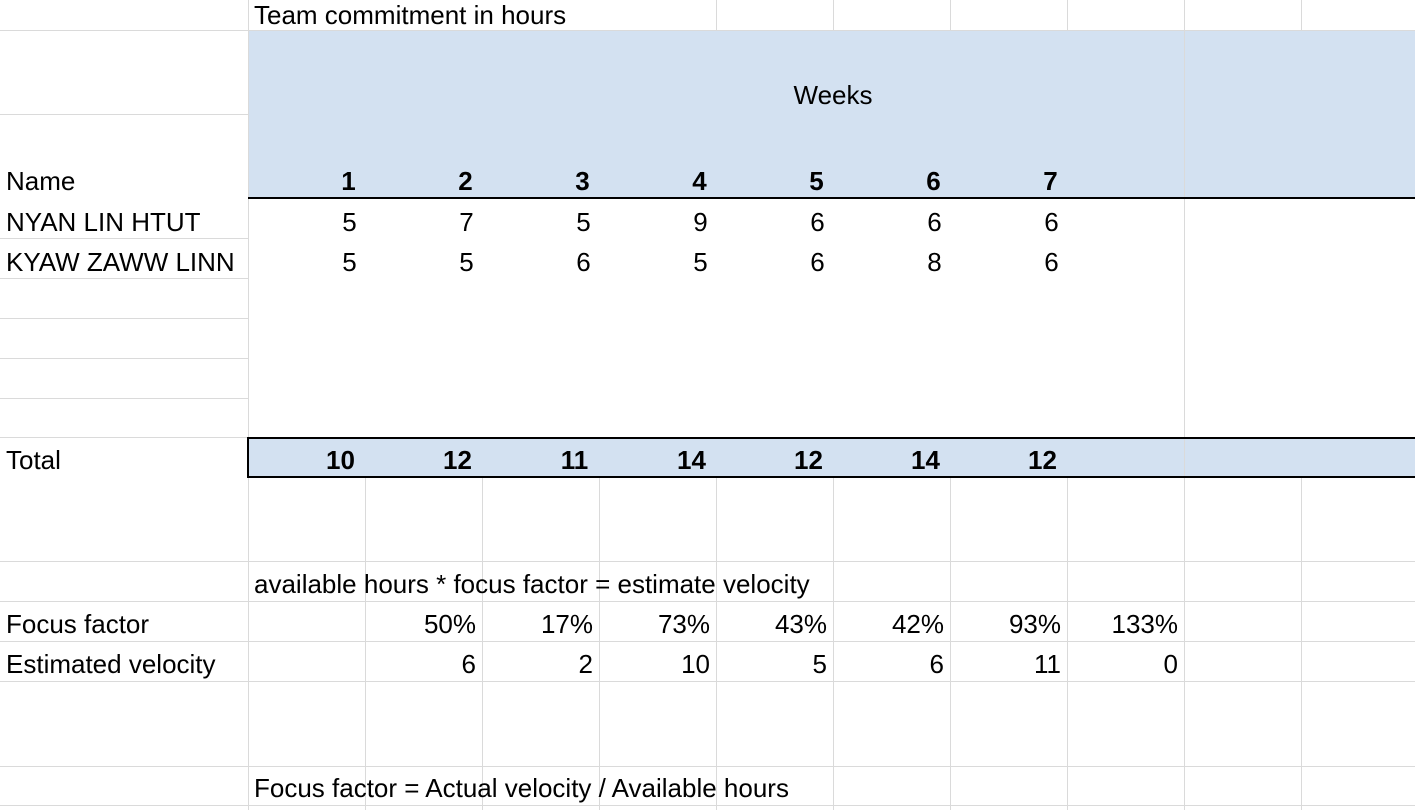  What do you see at coordinates (800, 624) in the screenshot?
I see `focus-factor-cell: 43%` at bounding box center [800, 624].